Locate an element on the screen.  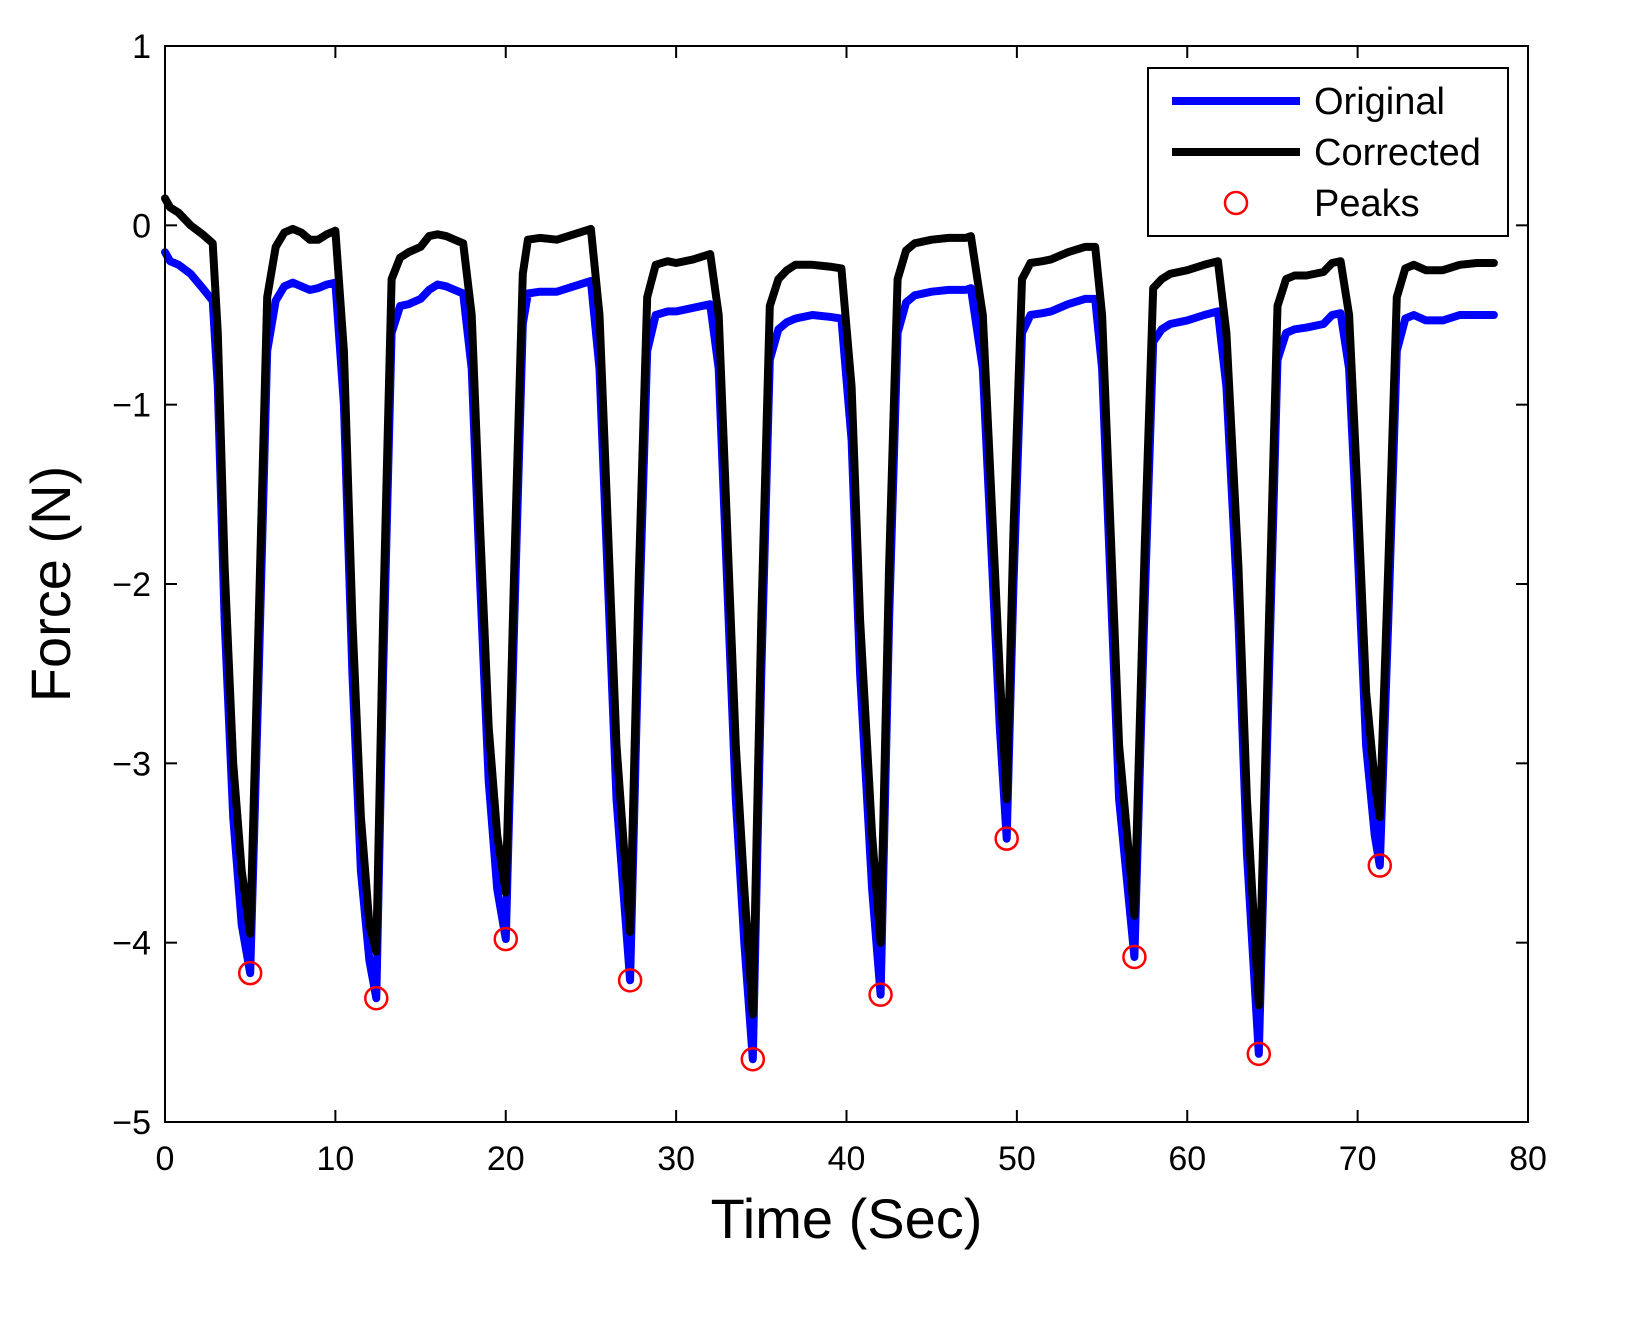
x-tick-label: 80 is located at coordinates (1528, 1159).